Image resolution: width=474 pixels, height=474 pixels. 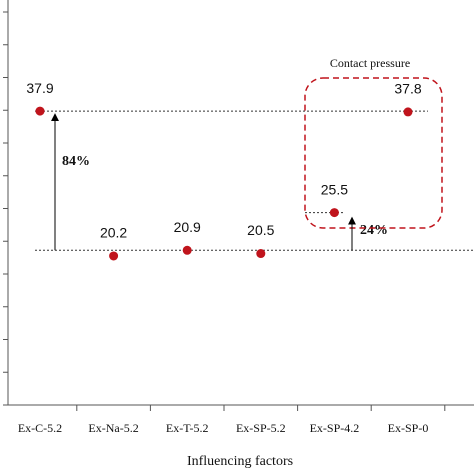 What do you see at coordinates (113, 428) in the screenshot?
I see `x-tick-label: Ex-Na-5.2` at bounding box center [113, 428].